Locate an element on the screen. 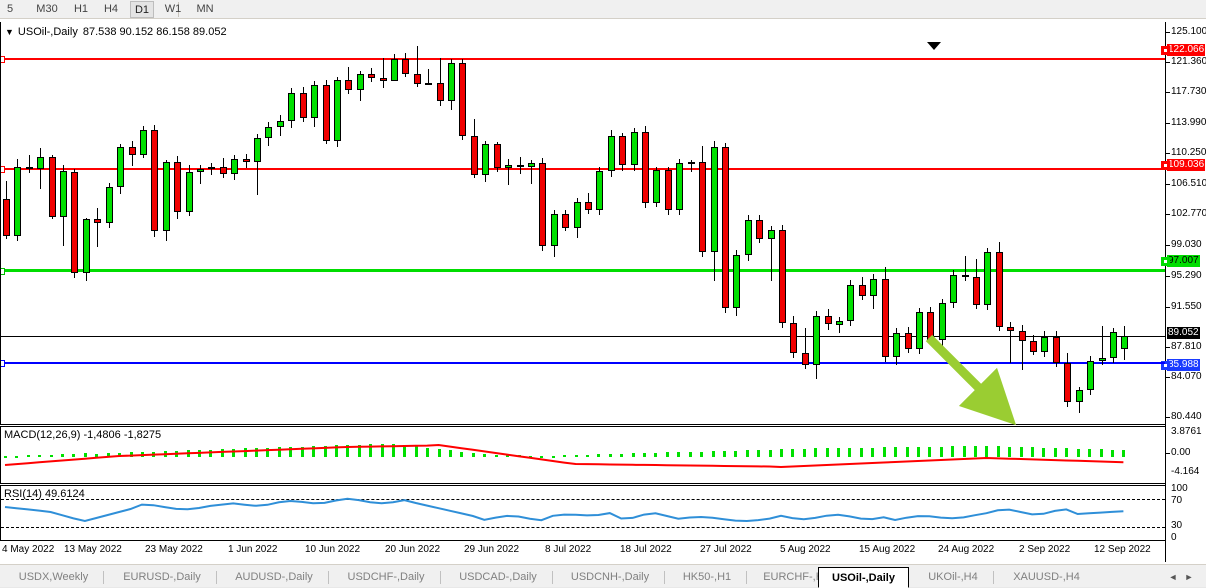  timeframe-button-d1: D1 is located at coordinates (142, 9).